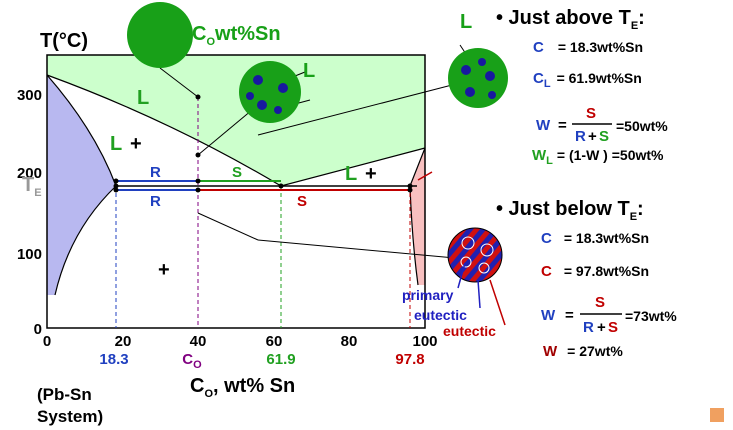 The image size is (733, 430). Describe the element at coordinates (274, 341) in the screenshot. I see `x-tick: 60` at that location.